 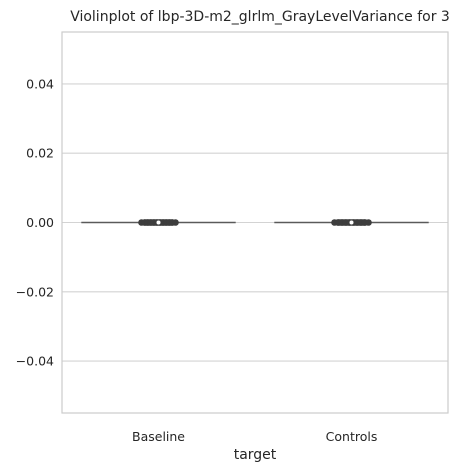 What do you see at coordinates (158, 436) in the screenshot?
I see `x-tick-label: Baseline` at bounding box center [158, 436].